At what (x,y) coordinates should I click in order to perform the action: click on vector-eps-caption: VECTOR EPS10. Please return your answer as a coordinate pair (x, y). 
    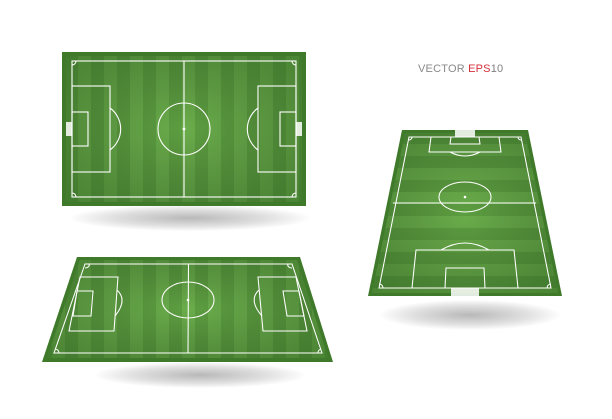
    Looking at the image, I should click on (460, 69).